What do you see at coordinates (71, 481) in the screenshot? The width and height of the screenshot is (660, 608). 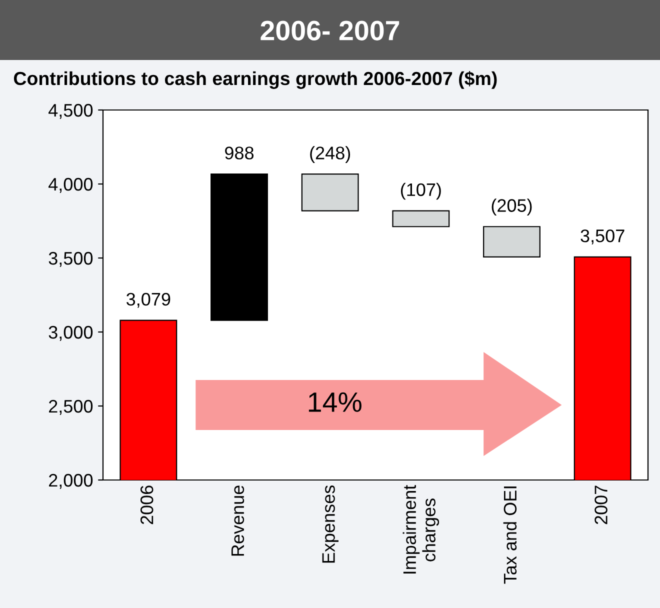 I see `y-tick-label: 2,000` at bounding box center [71, 481].